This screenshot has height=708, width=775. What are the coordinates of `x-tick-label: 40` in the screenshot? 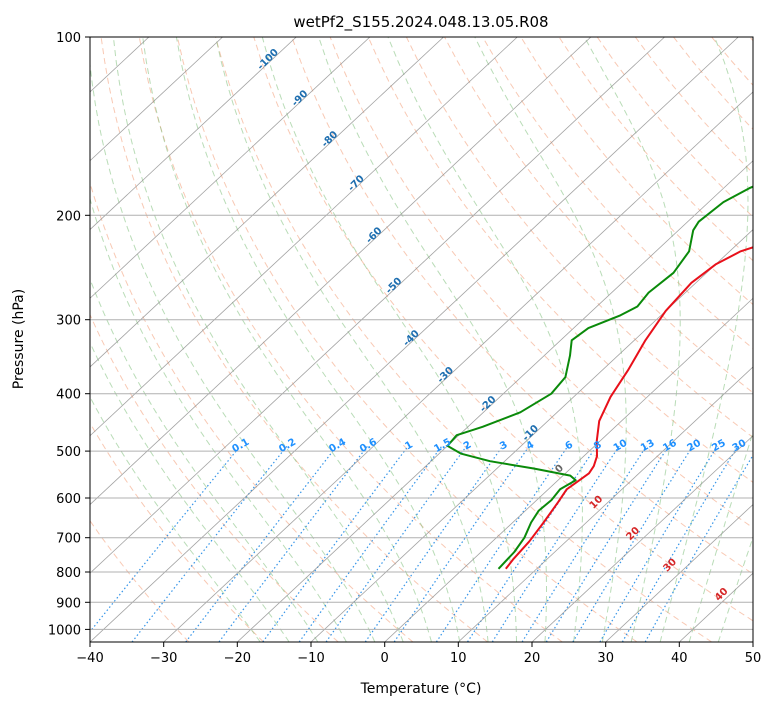 It's located at (679, 658).